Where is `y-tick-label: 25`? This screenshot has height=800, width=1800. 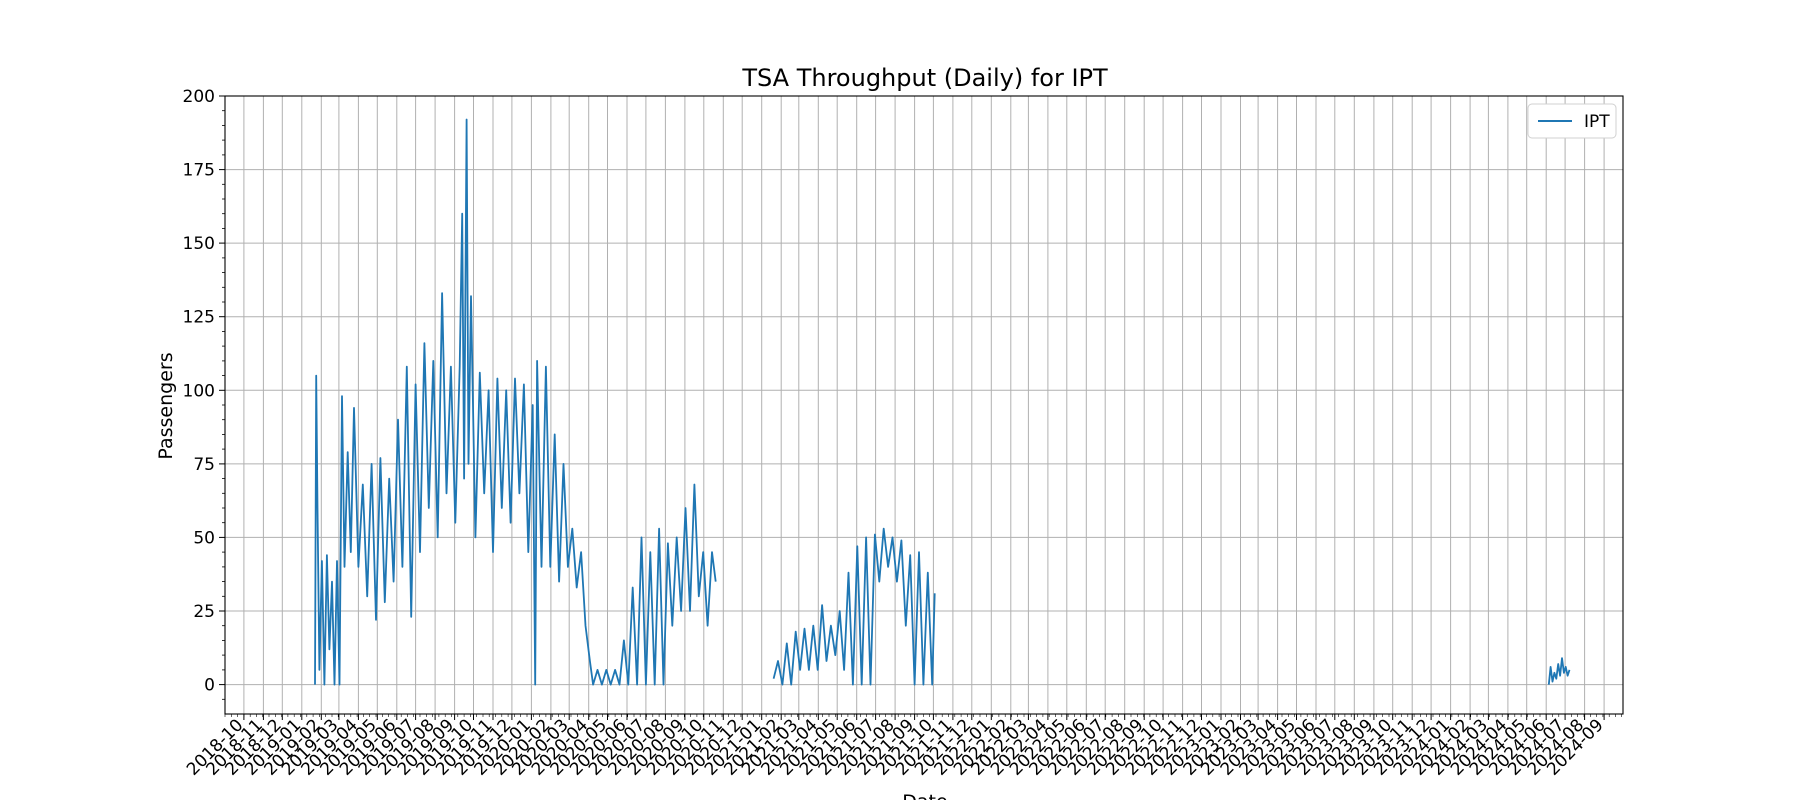
y-tick-label: 25 is located at coordinates (204, 612).